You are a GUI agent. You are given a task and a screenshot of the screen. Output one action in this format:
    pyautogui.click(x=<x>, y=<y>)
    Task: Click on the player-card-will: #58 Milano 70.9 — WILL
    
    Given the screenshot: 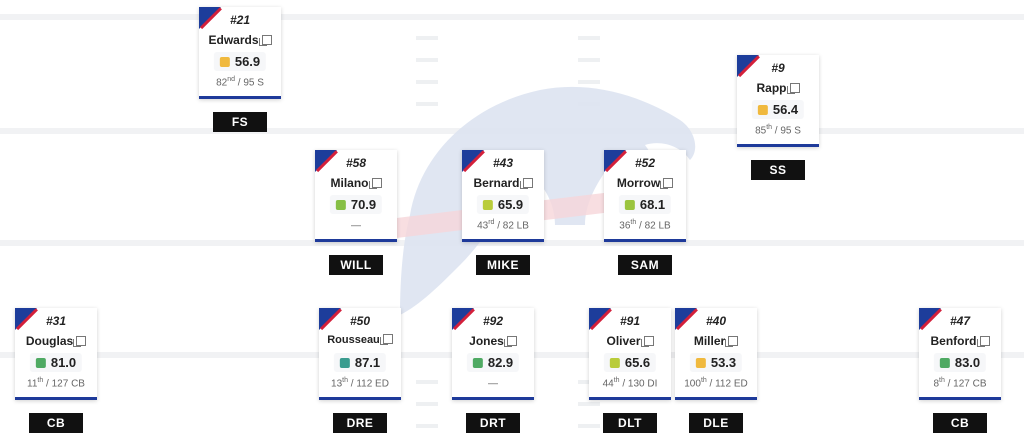 What is the action you would take?
    pyautogui.click(x=356, y=216)
    